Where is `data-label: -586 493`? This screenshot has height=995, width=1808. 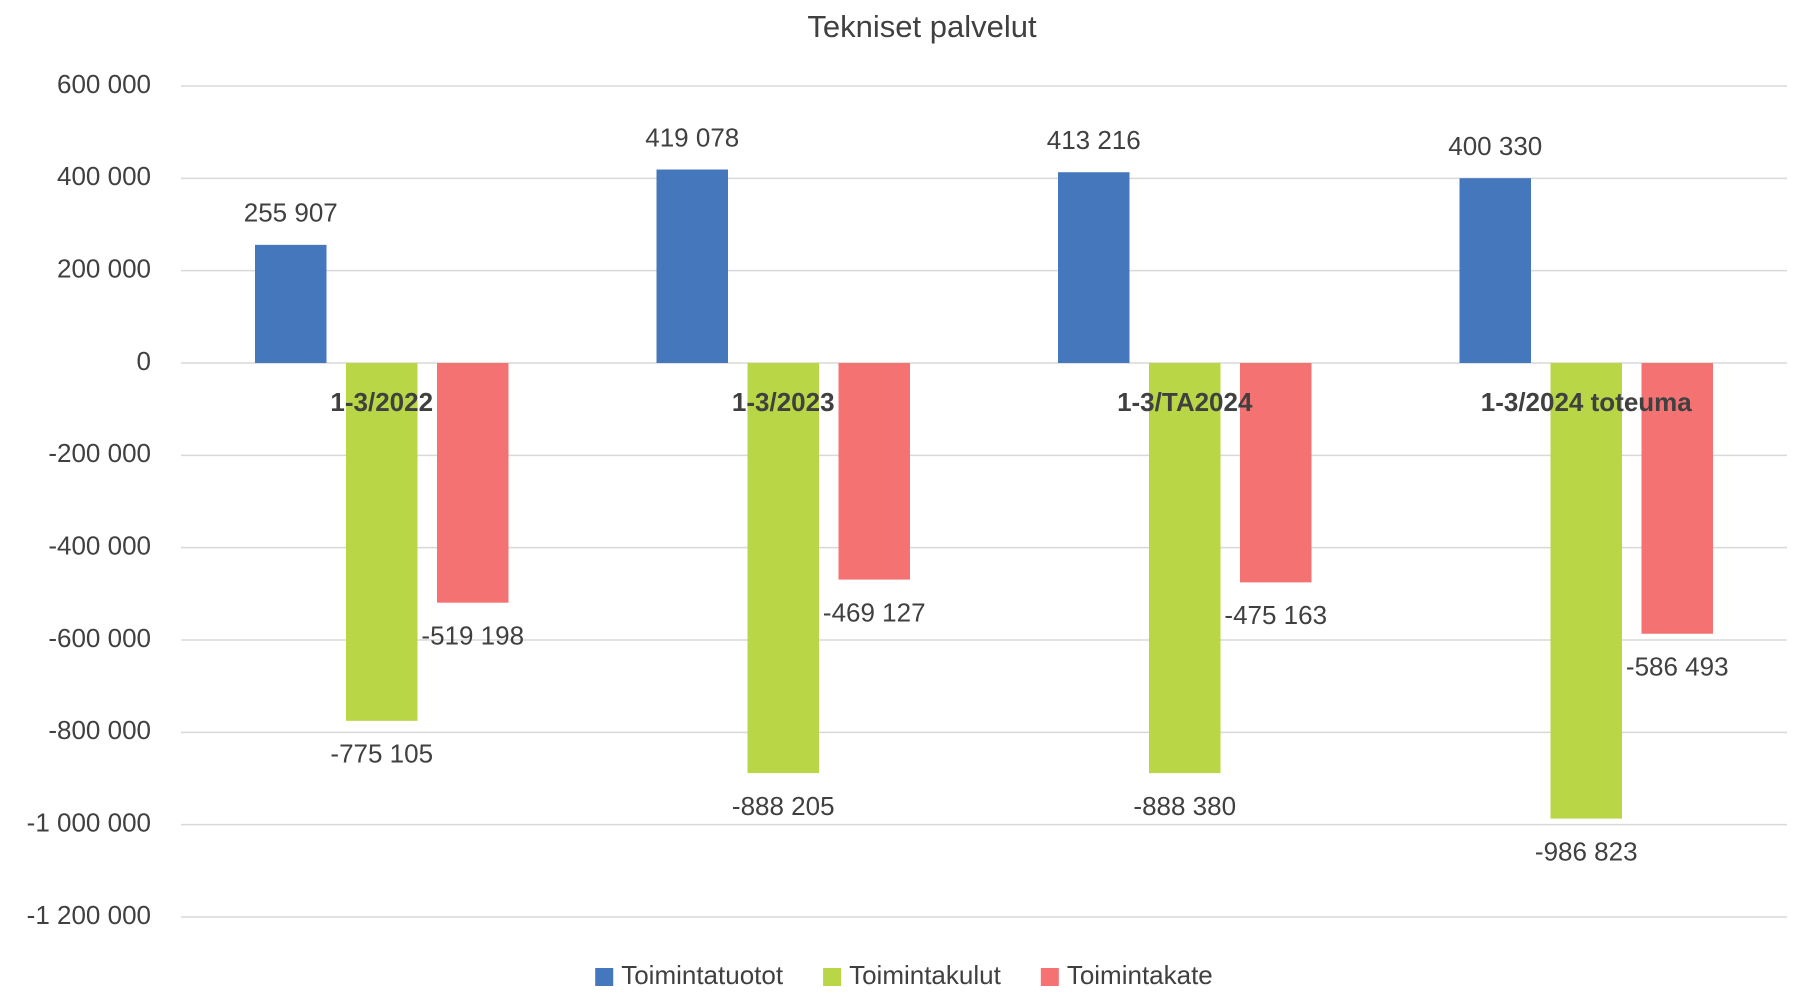 data-label: -586 493 is located at coordinates (1677, 667).